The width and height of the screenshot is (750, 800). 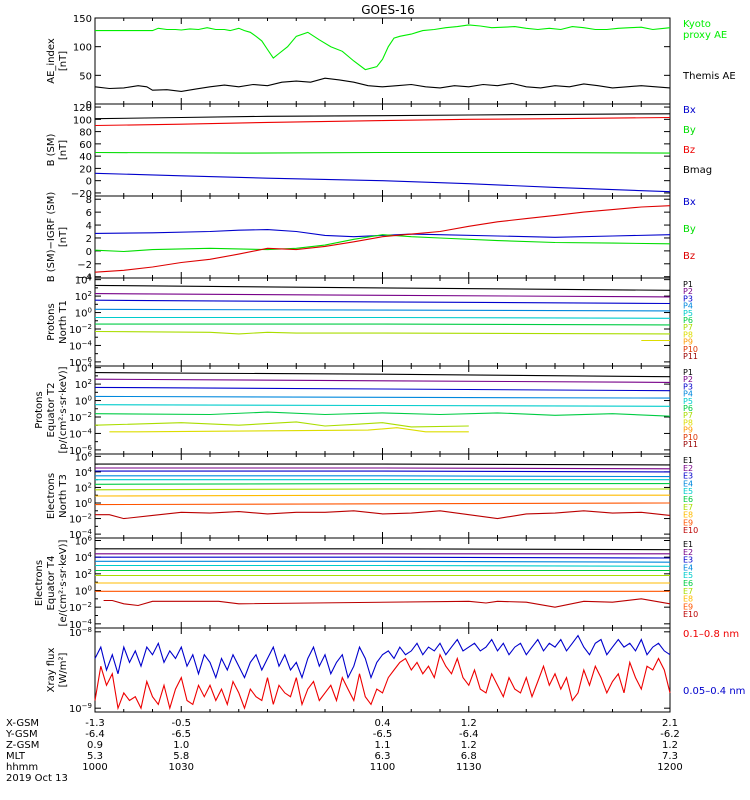 What do you see at coordinates (669, 767) in the screenshot?
I see `ephemeris-value: 1200` at bounding box center [669, 767].